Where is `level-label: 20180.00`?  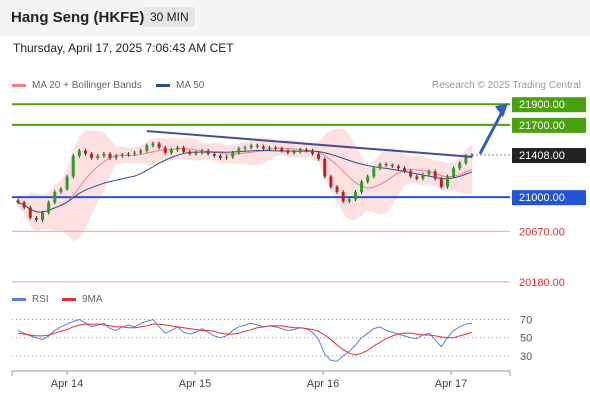
level-label: 20180.00 is located at coordinates (542, 283).